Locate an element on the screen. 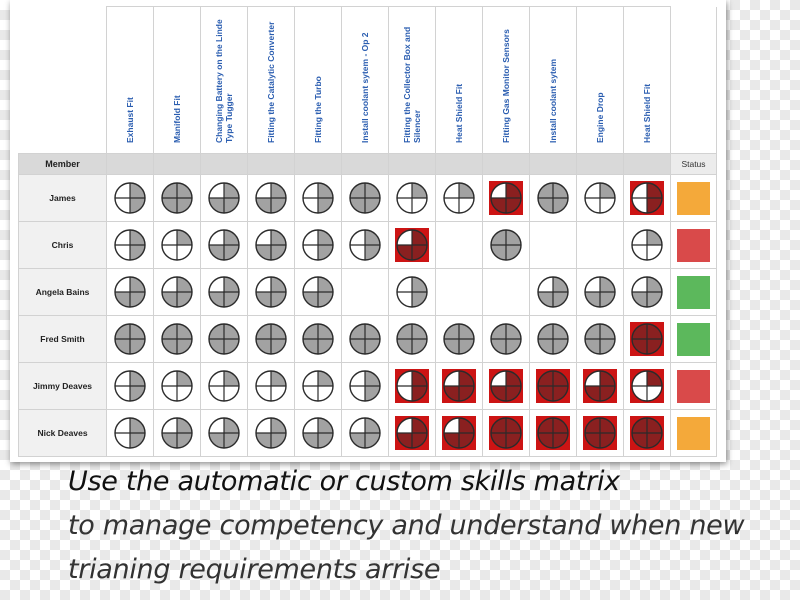  skill-header-label: Engine Drop is located at coordinates (600, 117).